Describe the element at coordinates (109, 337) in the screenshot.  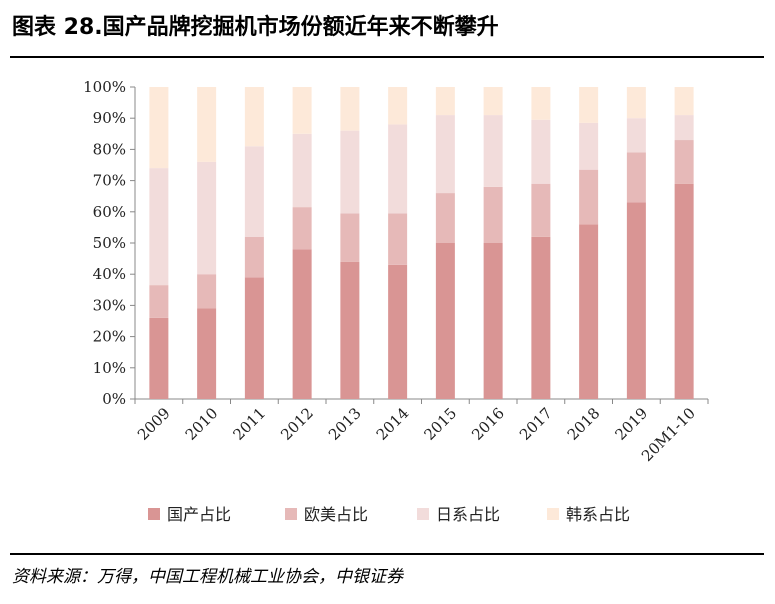
I see `y-tick-label: 20%` at that location.